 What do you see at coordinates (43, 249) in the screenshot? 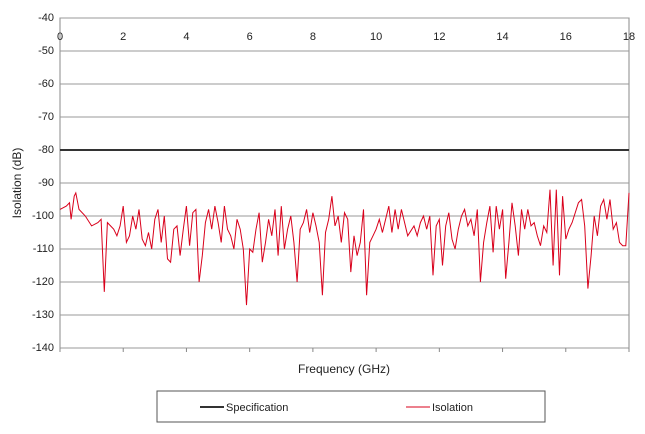
I see `y-tick-label: -110` at bounding box center [43, 249].